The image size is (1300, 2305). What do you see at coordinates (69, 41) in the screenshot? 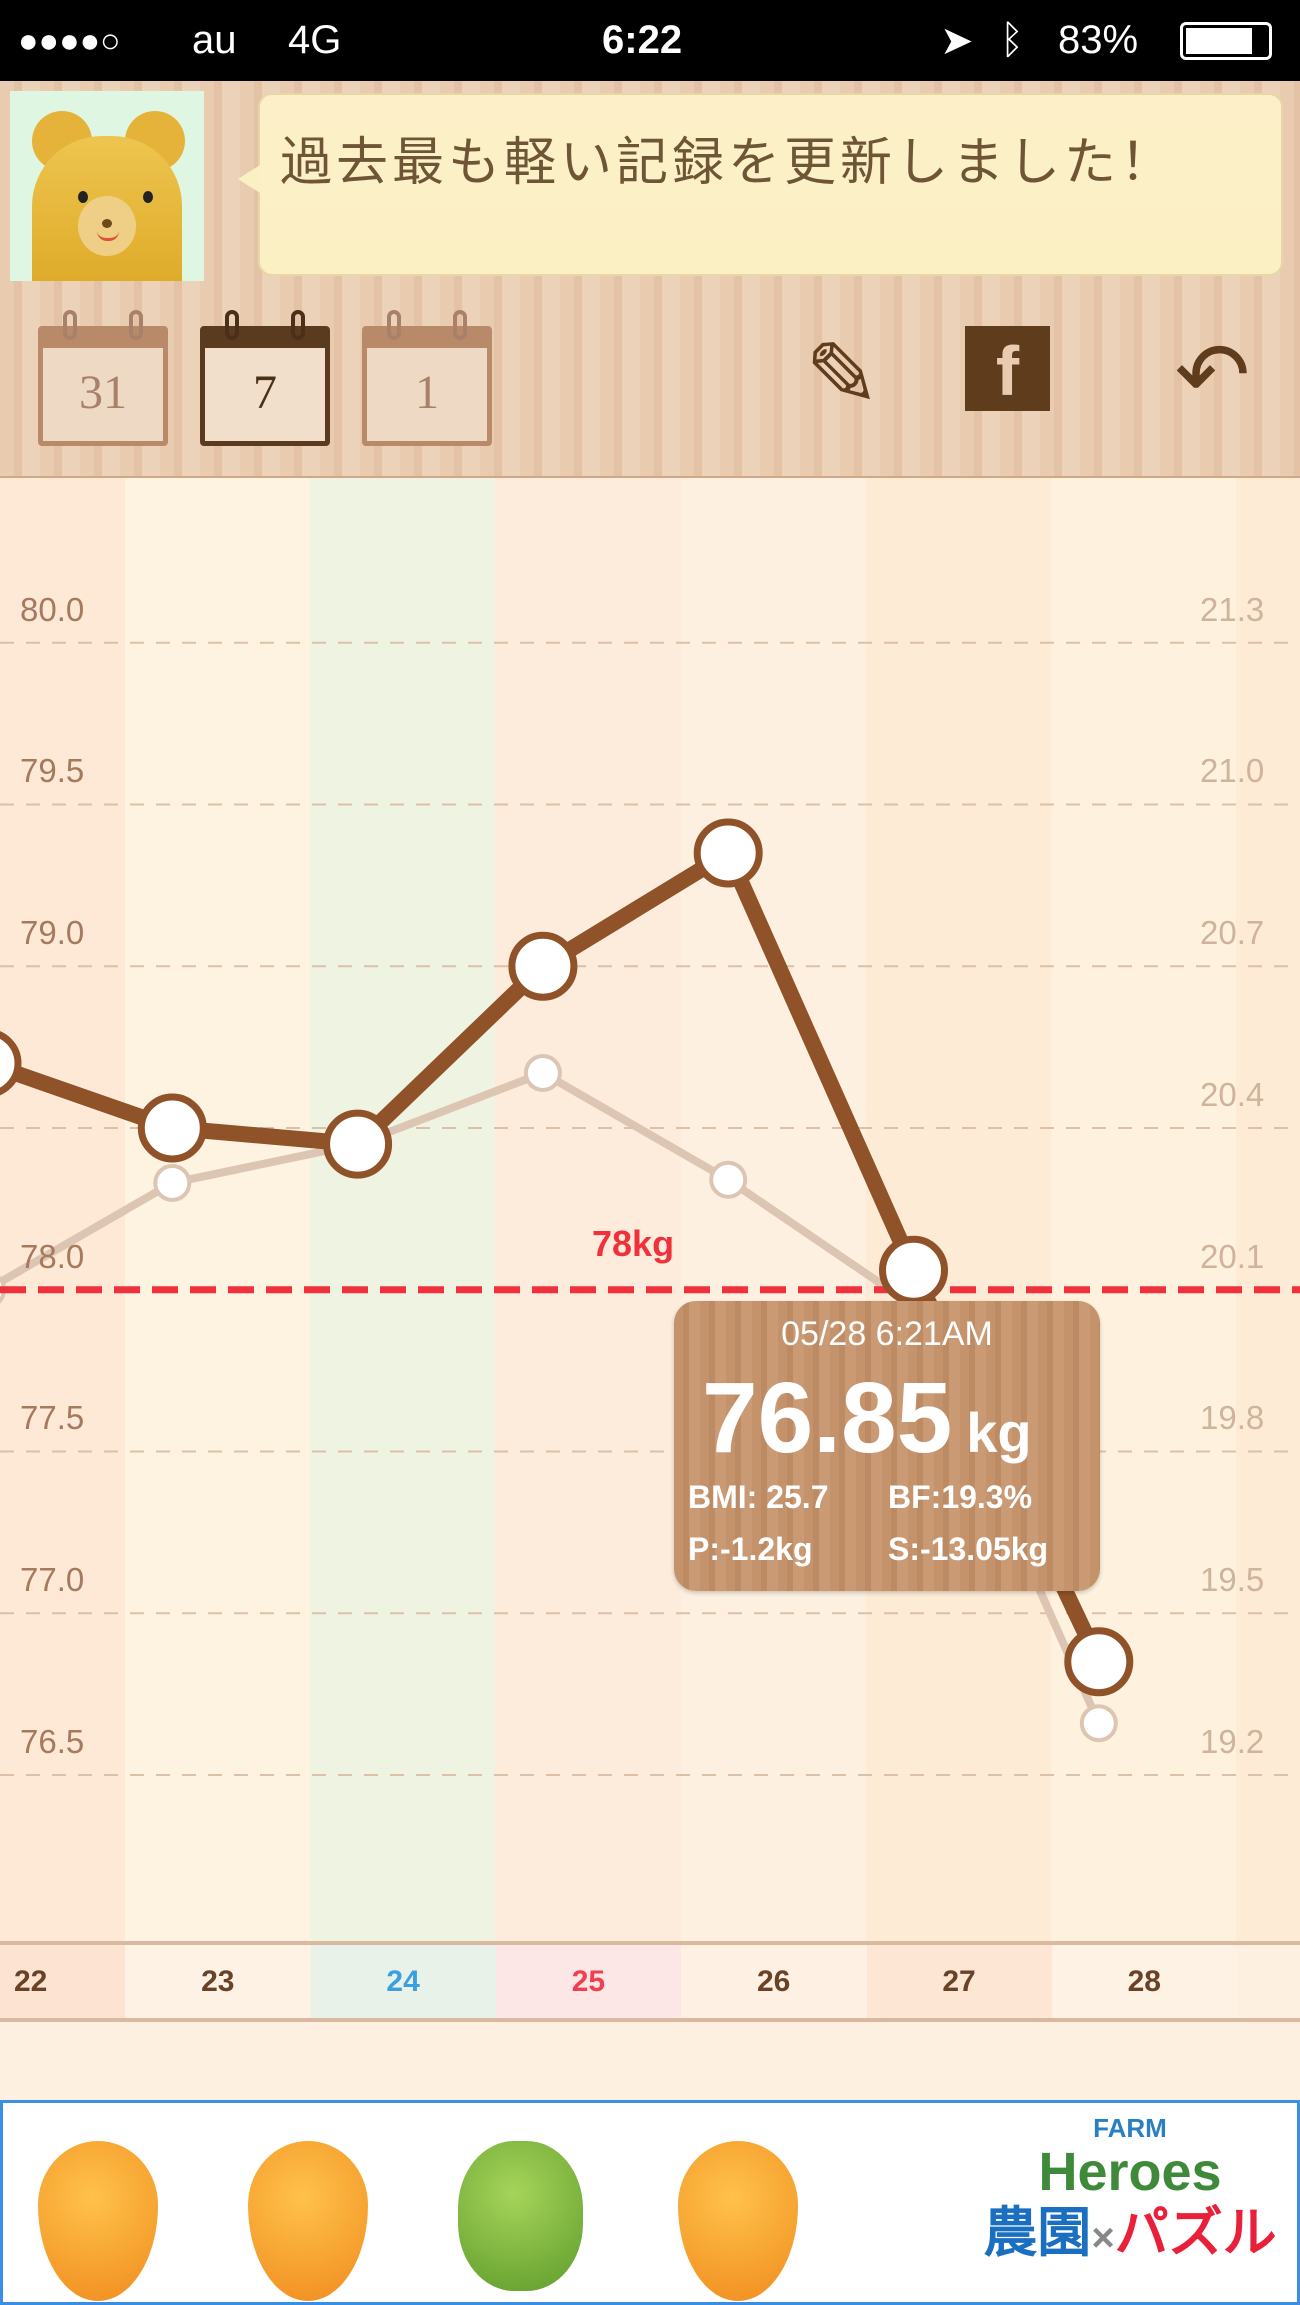
I see `signal-strength: ●●●●○` at bounding box center [69, 41].